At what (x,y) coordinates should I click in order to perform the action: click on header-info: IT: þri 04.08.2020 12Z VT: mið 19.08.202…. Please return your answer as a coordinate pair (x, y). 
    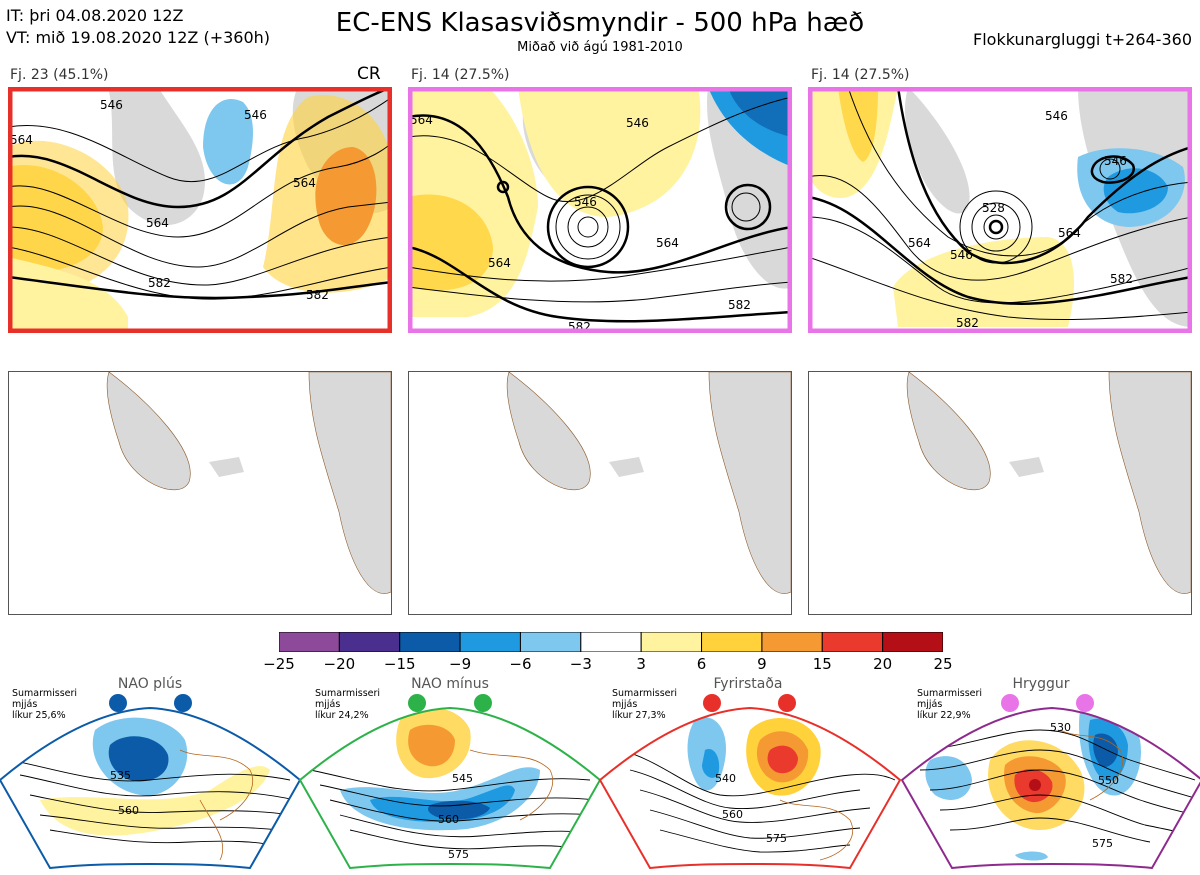
    Looking at the image, I should click on (138, 27).